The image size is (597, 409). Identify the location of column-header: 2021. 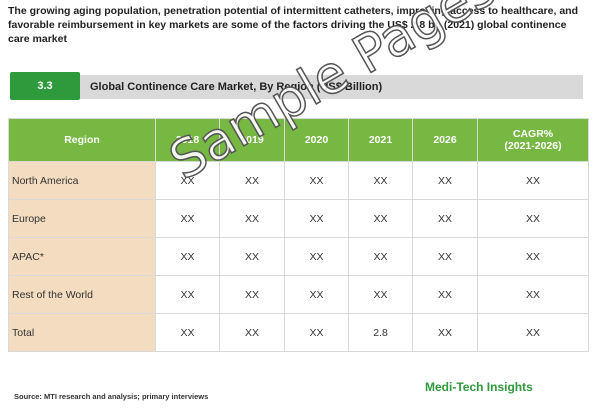
(380, 140).